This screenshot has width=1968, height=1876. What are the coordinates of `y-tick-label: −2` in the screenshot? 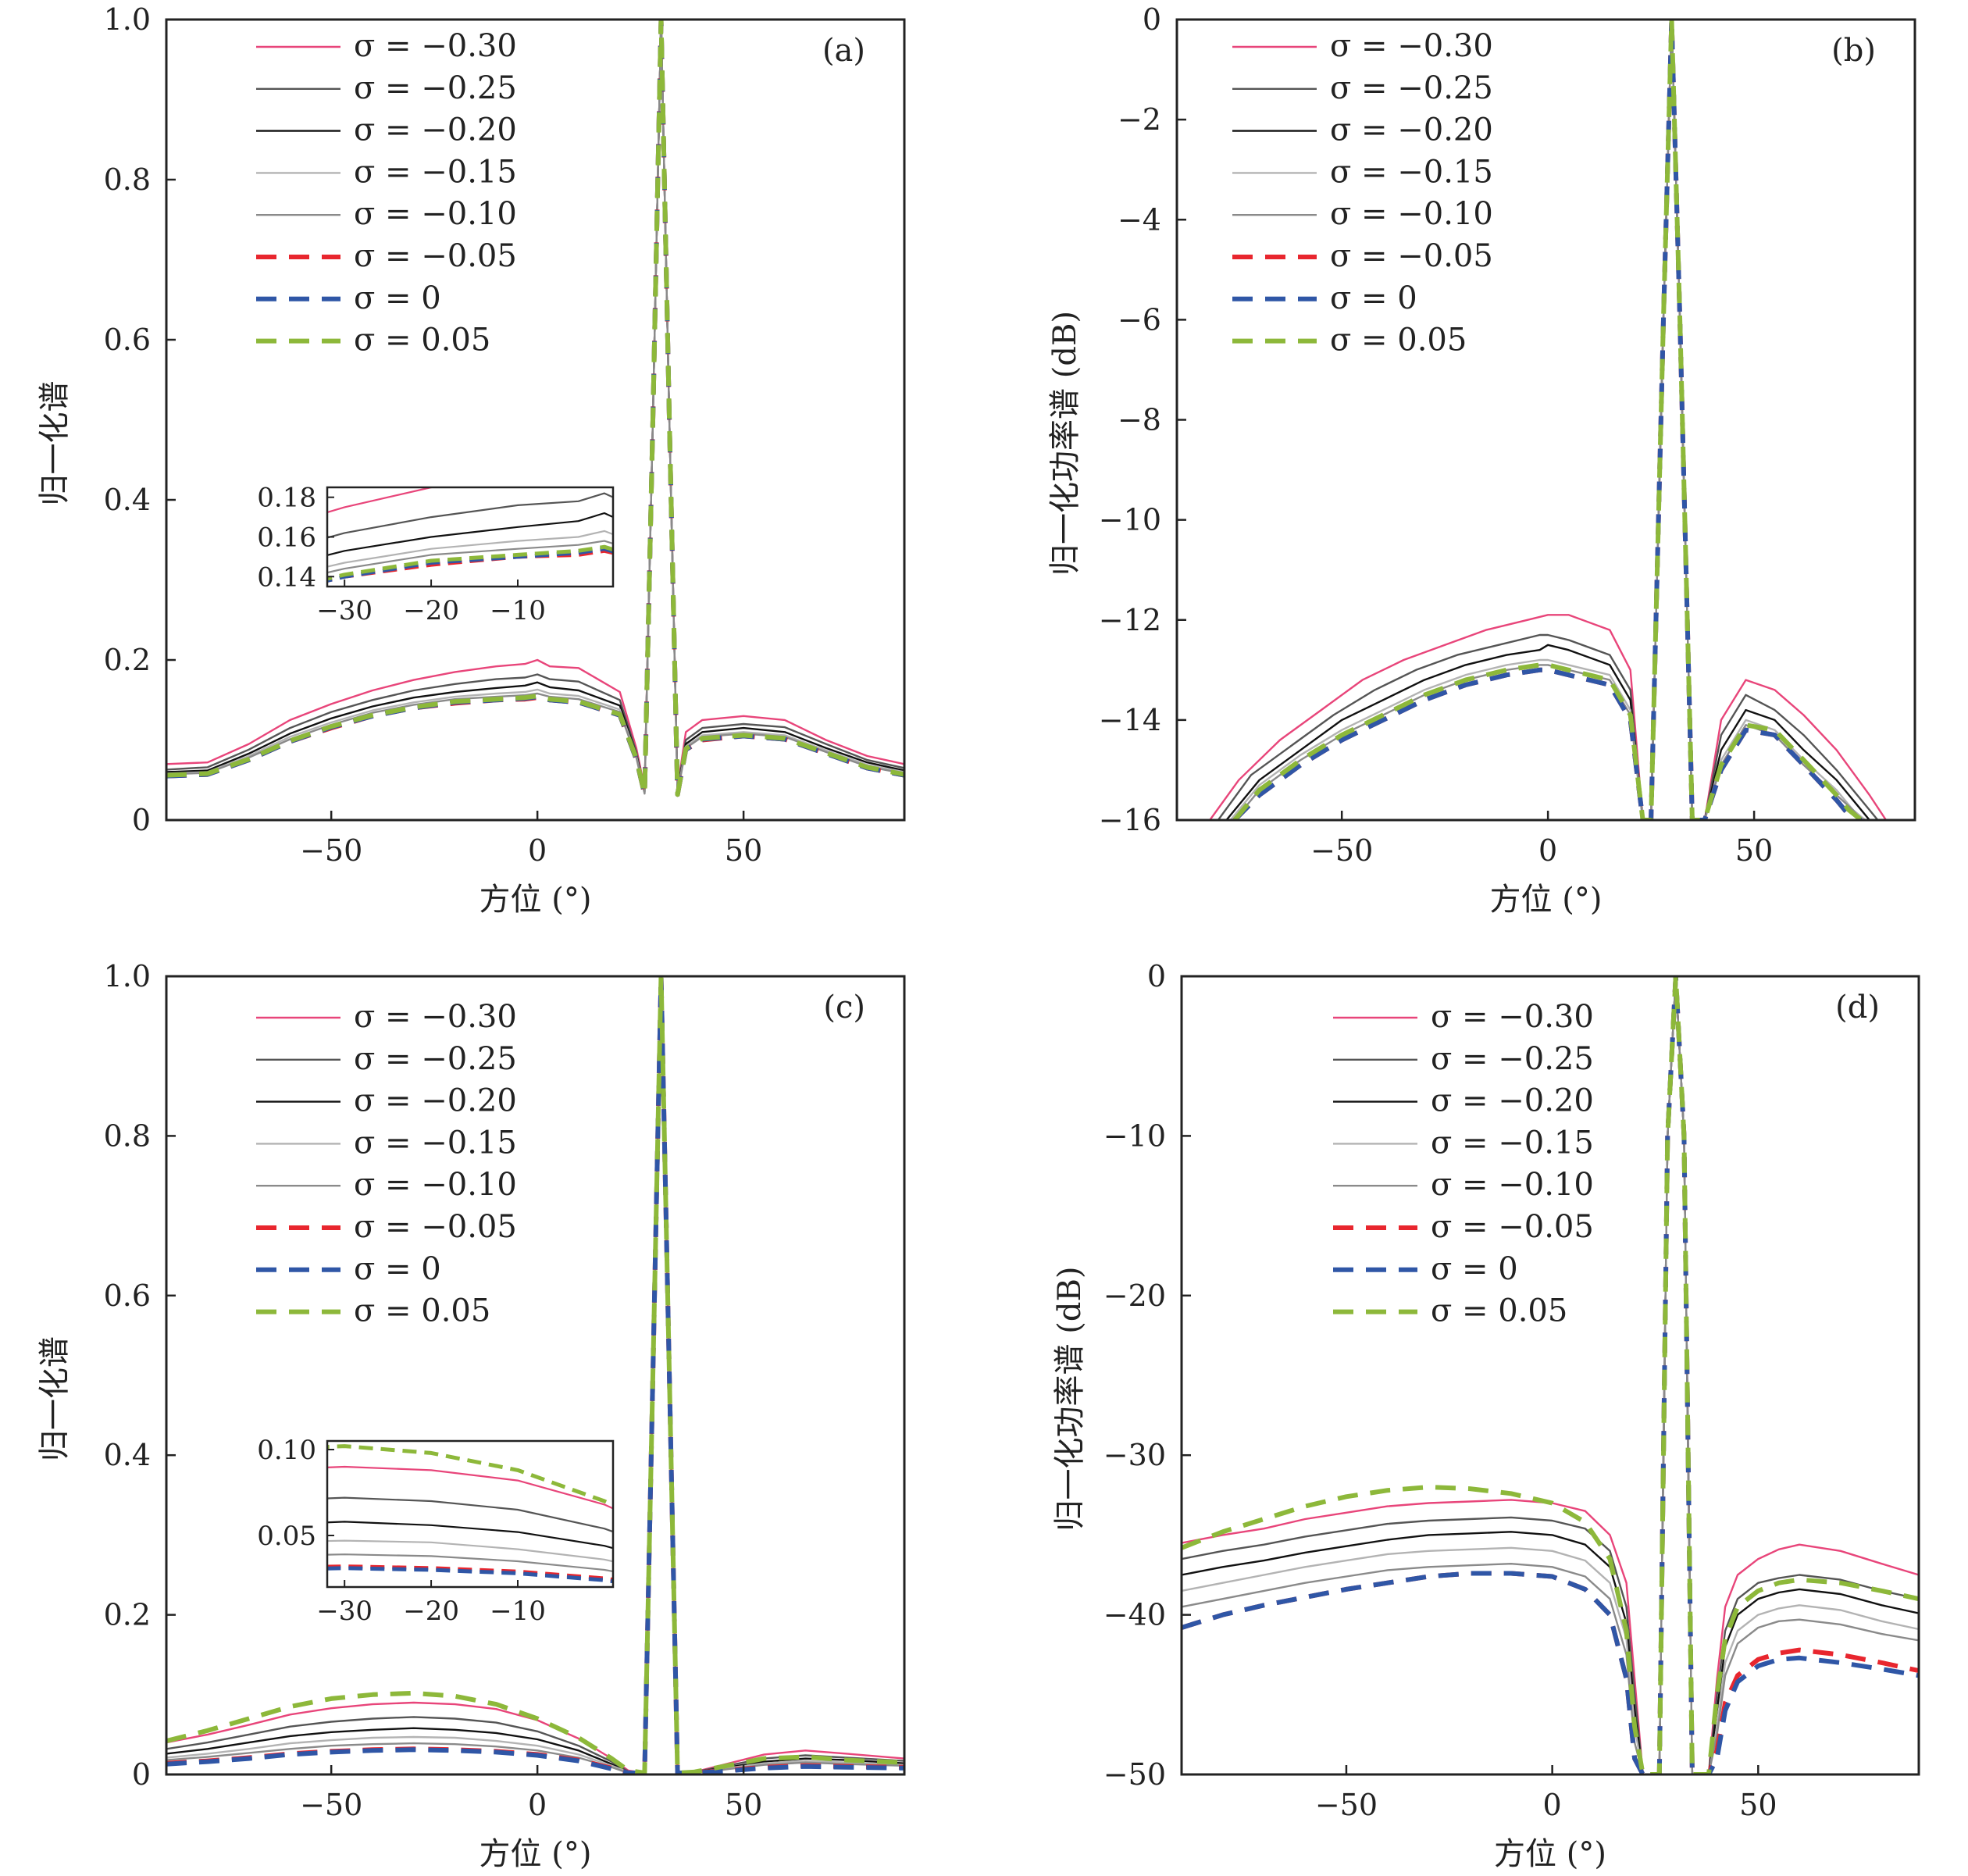 It's located at (1139, 119).